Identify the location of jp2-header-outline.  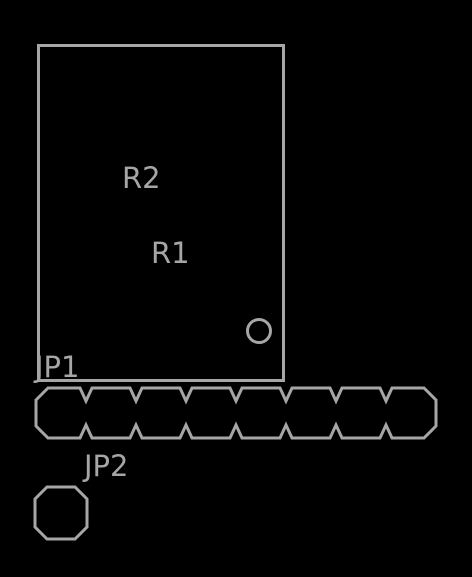
(61, 513).